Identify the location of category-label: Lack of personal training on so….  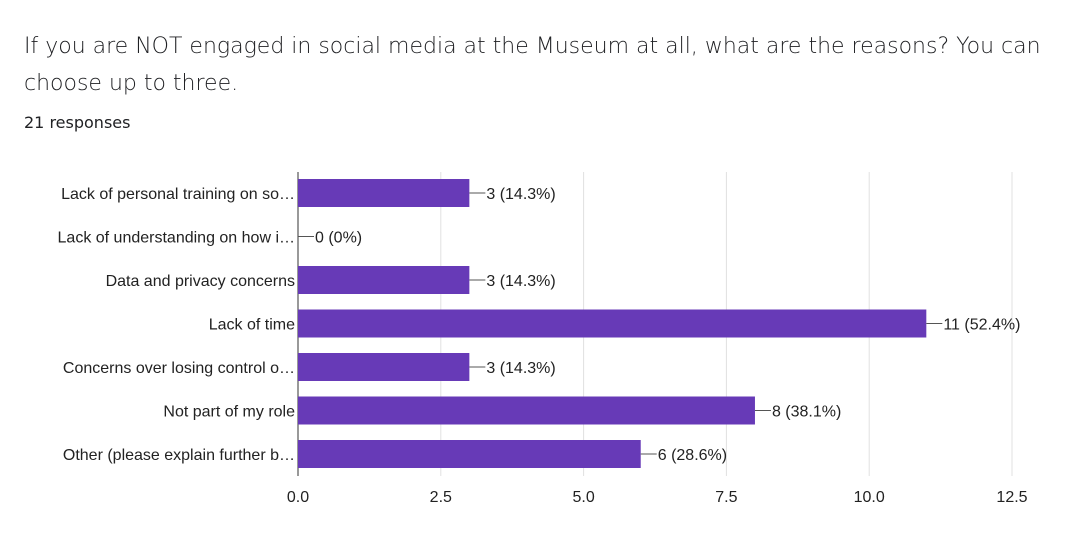
(178, 194).